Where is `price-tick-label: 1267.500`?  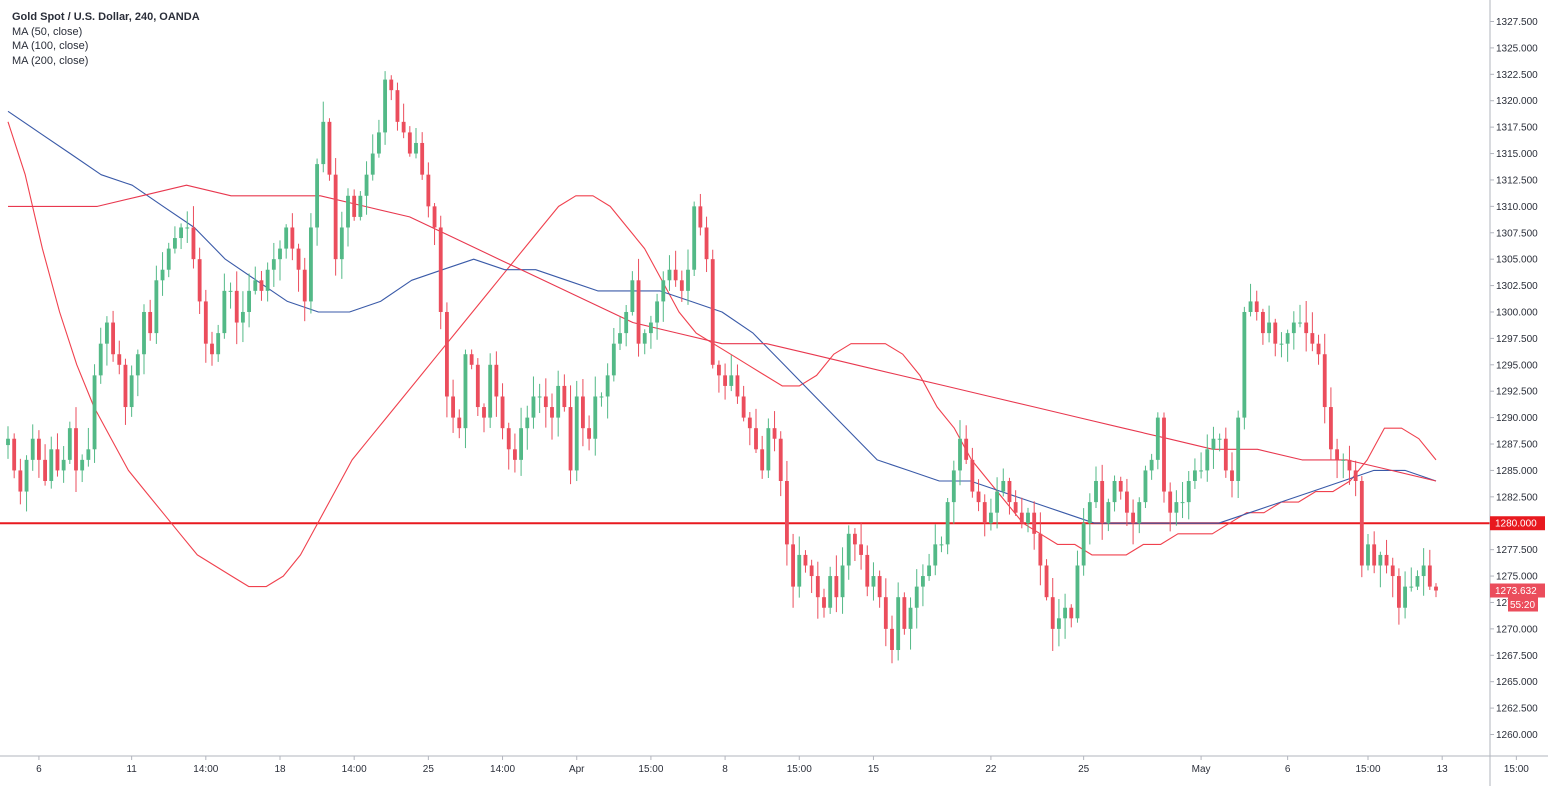
price-tick-label: 1267.500 is located at coordinates (1517, 656).